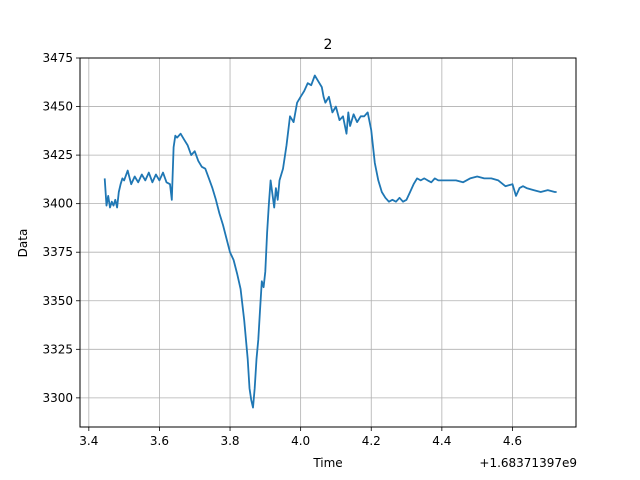 This screenshot has width=640, height=480. What do you see at coordinates (327, 463) in the screenshot?
I see `x-axis-label: Time` at bounding box center [327, 463].